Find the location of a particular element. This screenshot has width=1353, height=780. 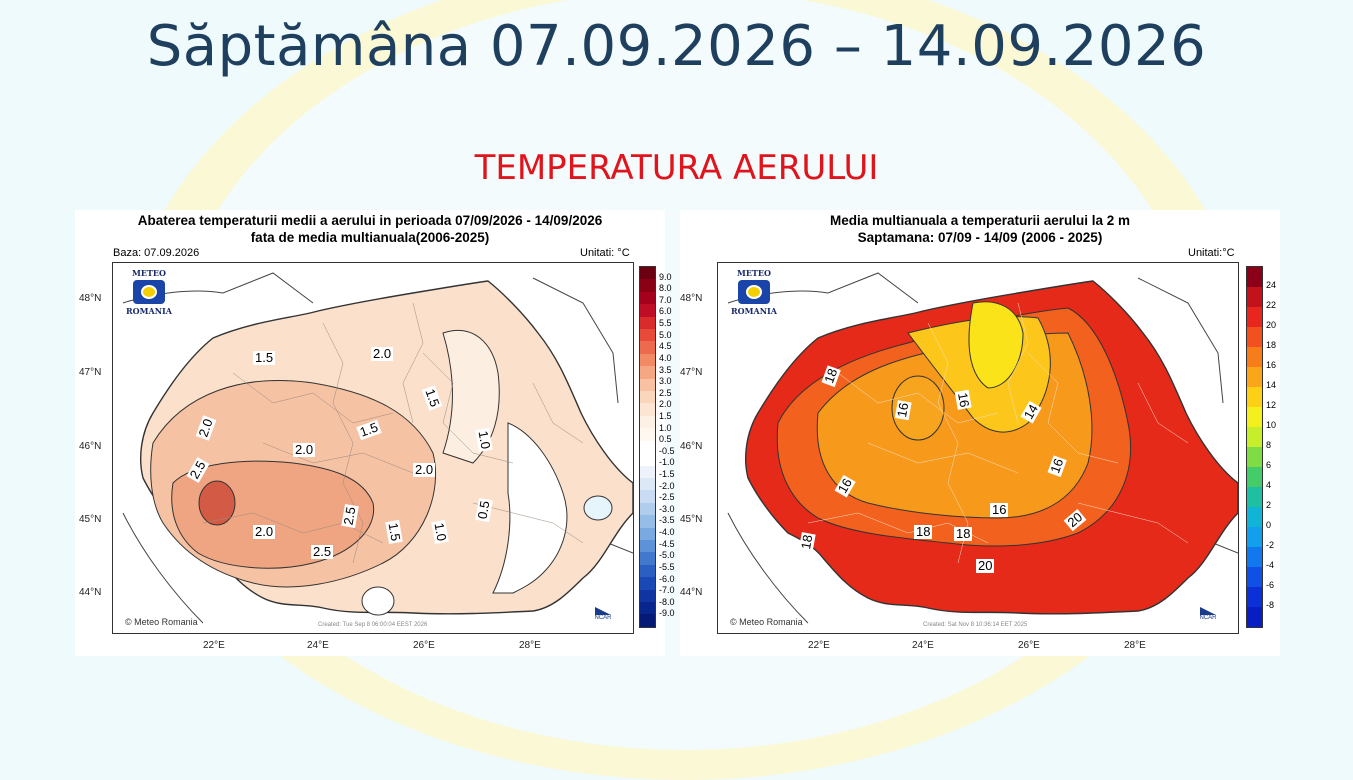

lon-label: 24°E is located at coordinates (923, 645).